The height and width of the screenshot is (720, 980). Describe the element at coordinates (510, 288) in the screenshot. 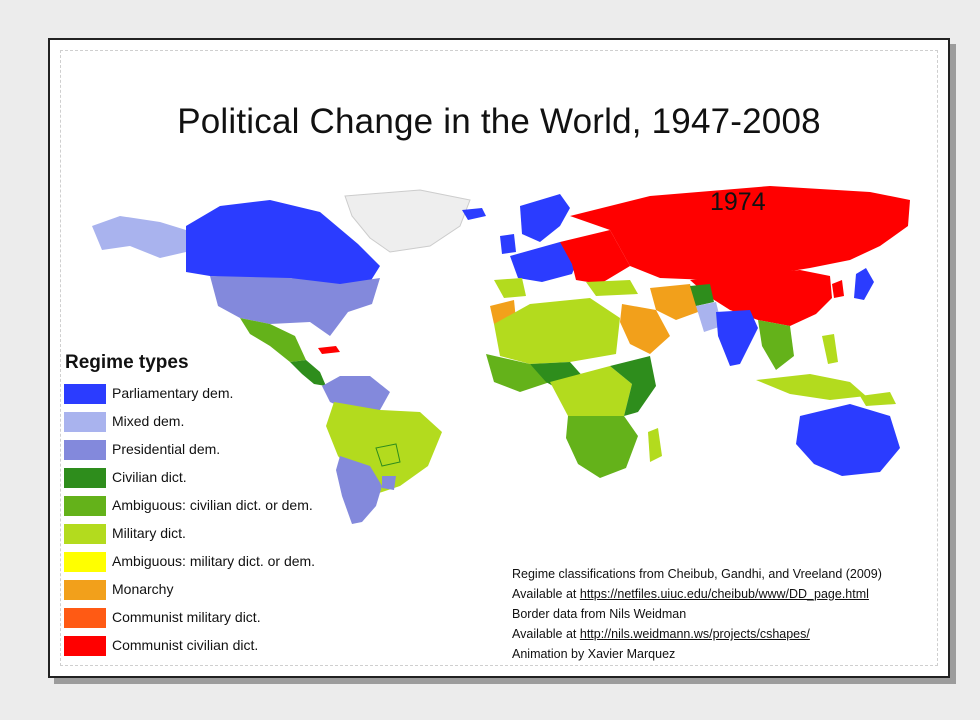

I see `region-iberia` at that location.